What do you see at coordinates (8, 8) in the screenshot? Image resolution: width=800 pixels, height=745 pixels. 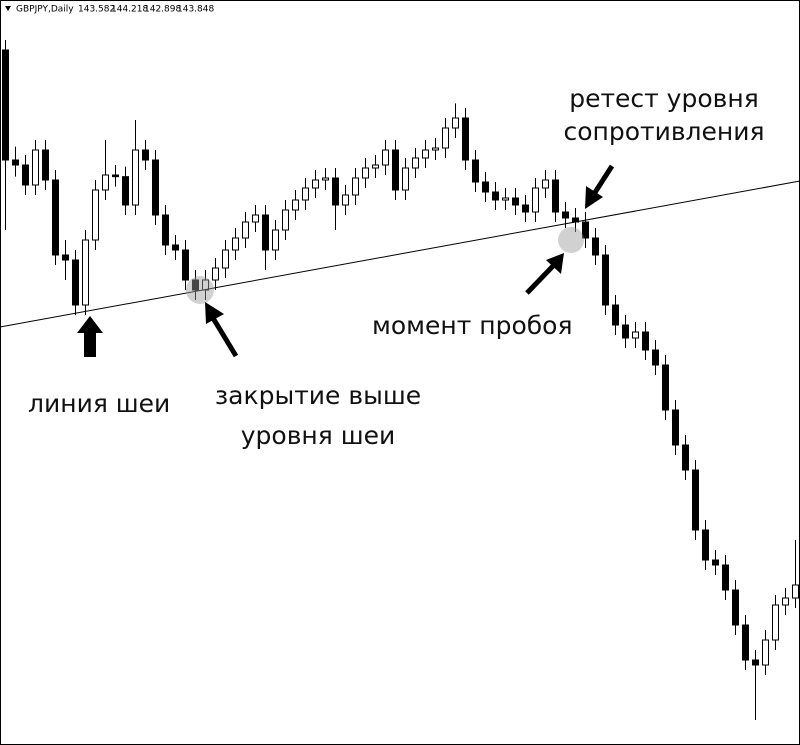 I see `menu-triangle` at bounding box center [8, 8].